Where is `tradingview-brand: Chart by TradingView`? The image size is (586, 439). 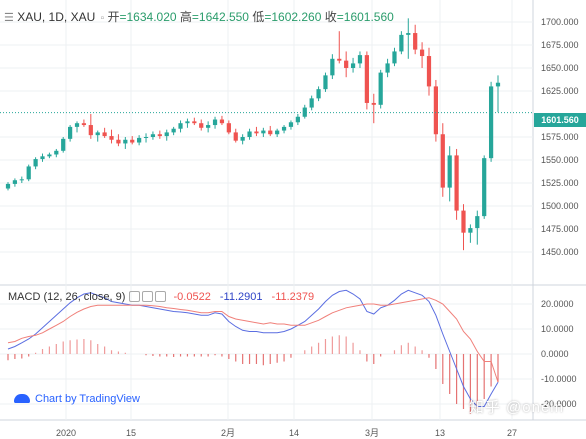 tradingview-brand: Chart by TradingView is located at coordinates (77, 399).